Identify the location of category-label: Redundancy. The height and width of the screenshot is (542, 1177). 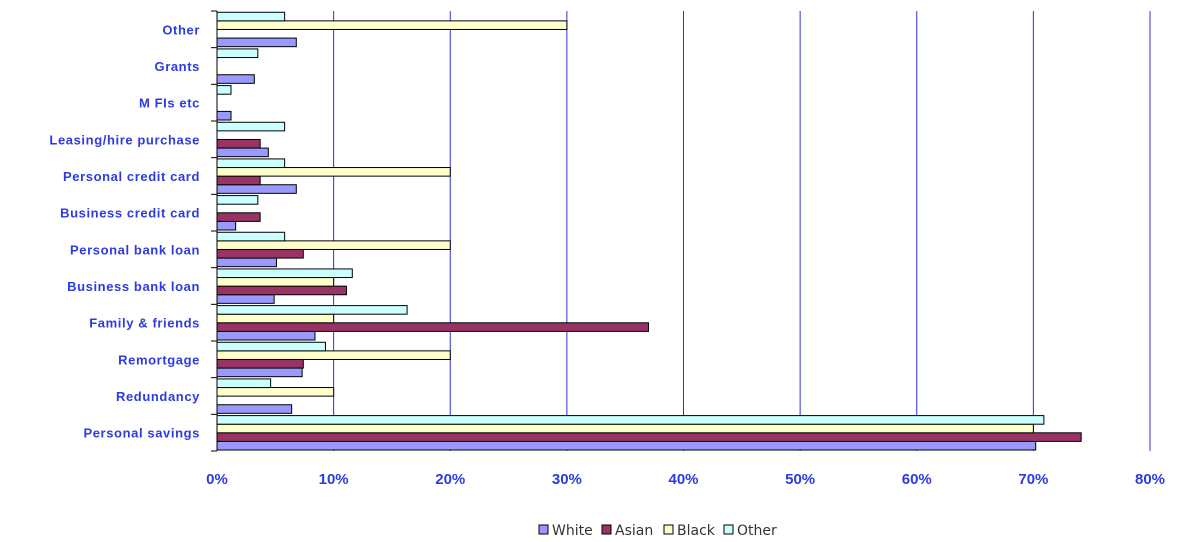
(158, 396).